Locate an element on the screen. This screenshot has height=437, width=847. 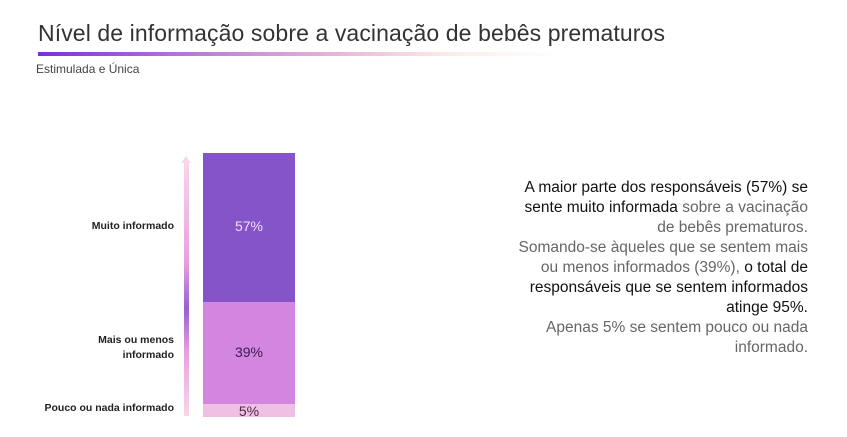
summary-line: responsáveis que se sentem informados is located at coordinates (663, 288).